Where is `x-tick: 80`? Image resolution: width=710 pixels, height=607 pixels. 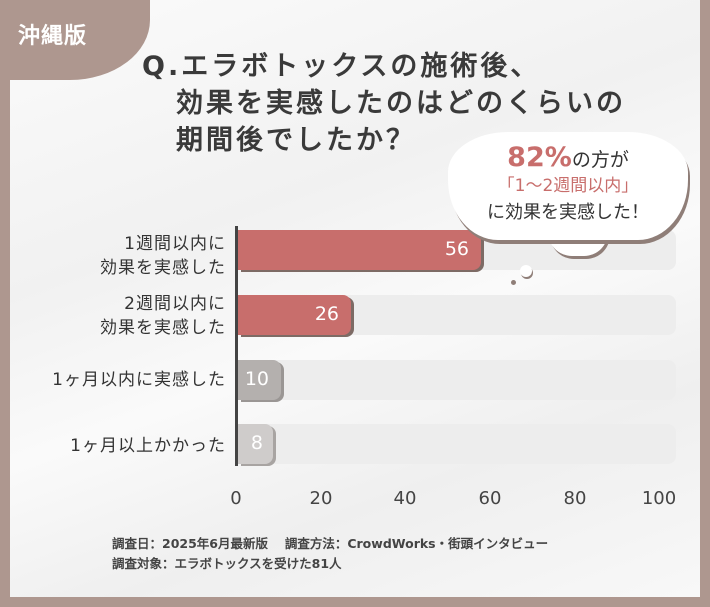 x-tick: 80 is located at coordinates (575, 498).